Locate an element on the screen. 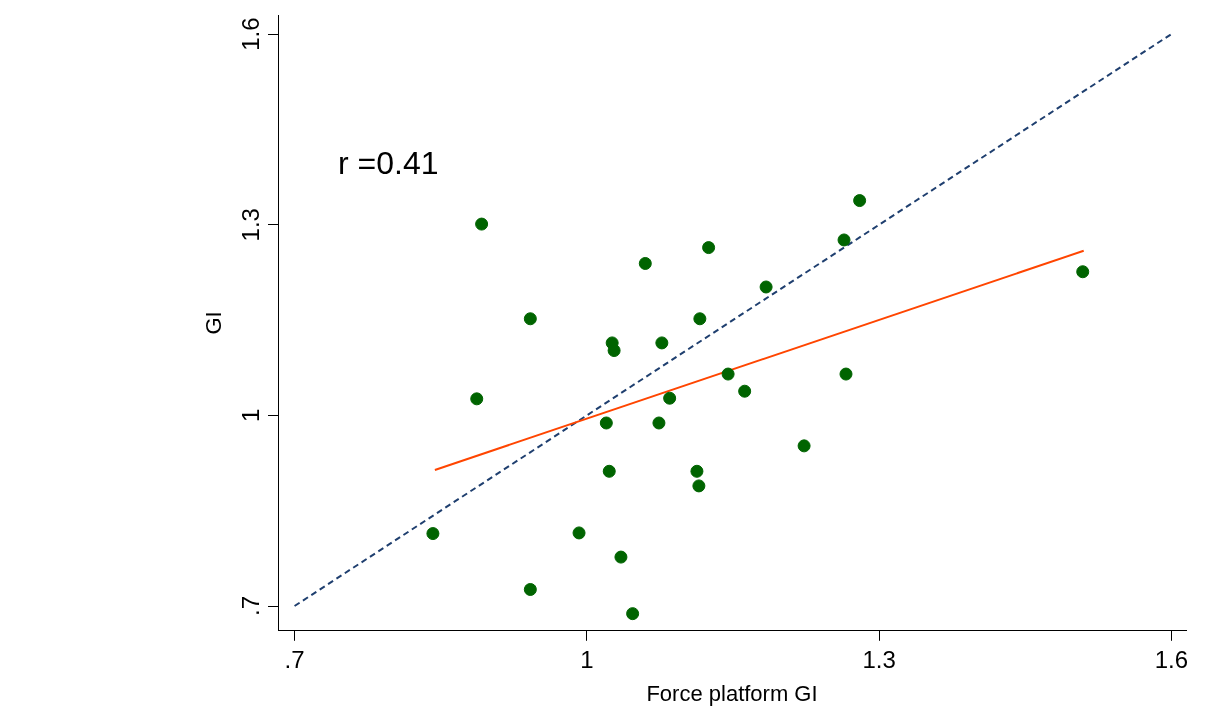  y-tick-label: 1.3 is located at coordinates (250, 225).